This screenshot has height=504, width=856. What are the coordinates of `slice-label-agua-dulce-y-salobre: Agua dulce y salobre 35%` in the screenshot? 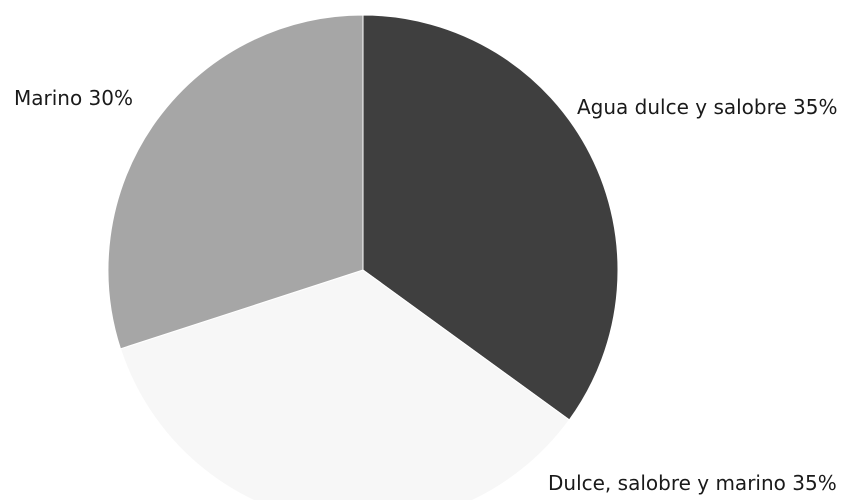 It's located at (707, 107).